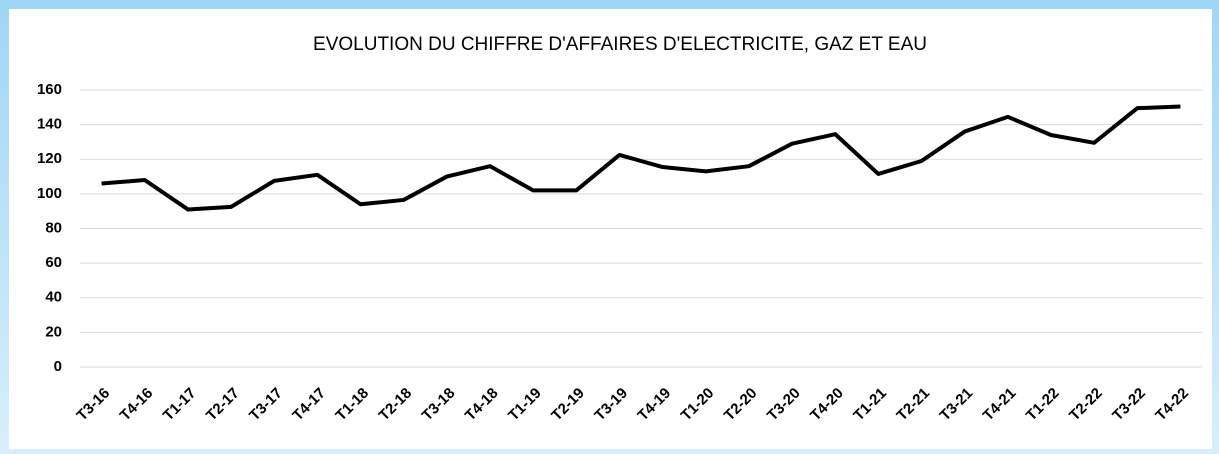 The height and width of the screenshot is (454, 1219). What do you see at coordinates (49, 193) in the screenshot?
I see `y-tick-label: 100` at bounding box center [49, 193].